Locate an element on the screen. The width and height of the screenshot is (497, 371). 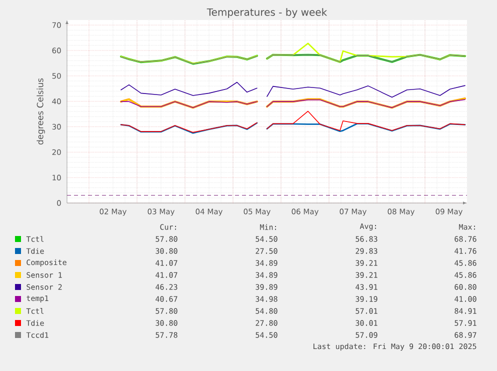
y-axis-title: degrees Celsius is located at coordinates (40, 111).